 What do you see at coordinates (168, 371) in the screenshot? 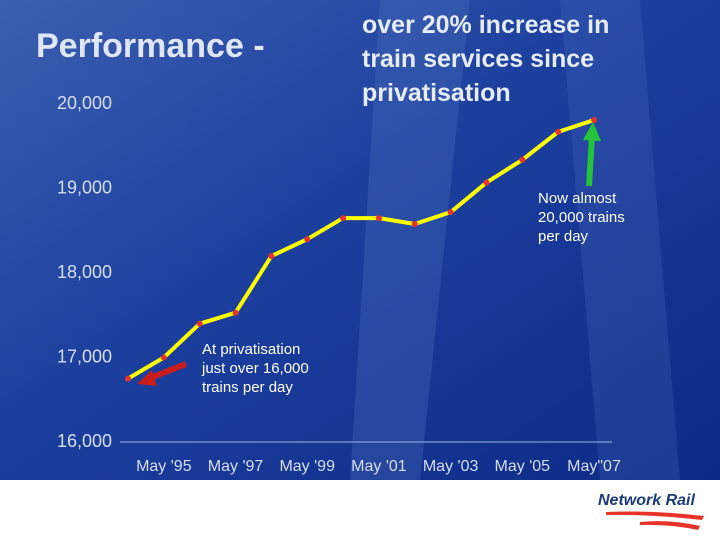
I see `arrow-privatisation` at bounding box center [168, 371].